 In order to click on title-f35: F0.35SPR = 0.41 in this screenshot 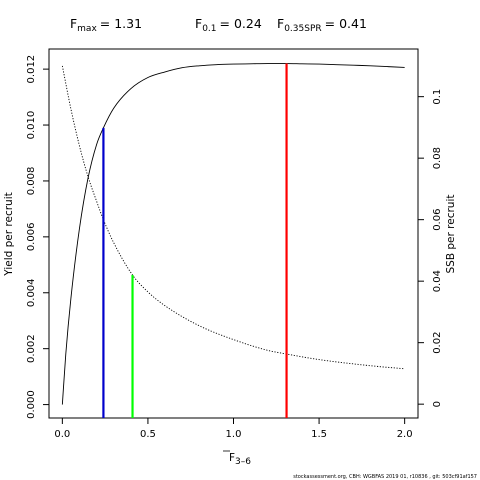, I will do `click(322, 25)`.